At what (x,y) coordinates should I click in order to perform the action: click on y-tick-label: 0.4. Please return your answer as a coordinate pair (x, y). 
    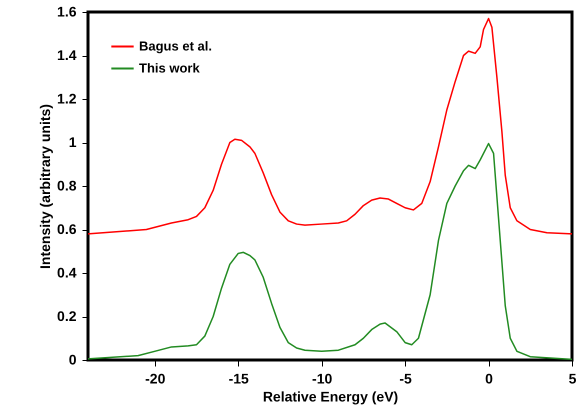
    Looking at the image, I should click on (67, 272).